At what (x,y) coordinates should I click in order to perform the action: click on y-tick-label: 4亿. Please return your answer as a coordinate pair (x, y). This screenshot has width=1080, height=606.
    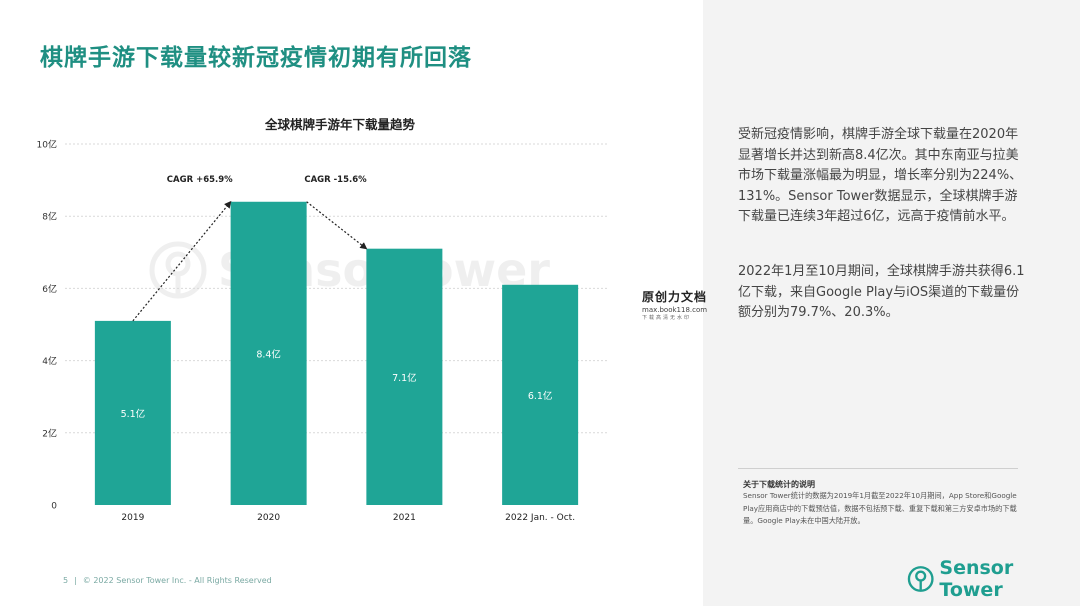
    Looking at the image, I should click on (49, 361).